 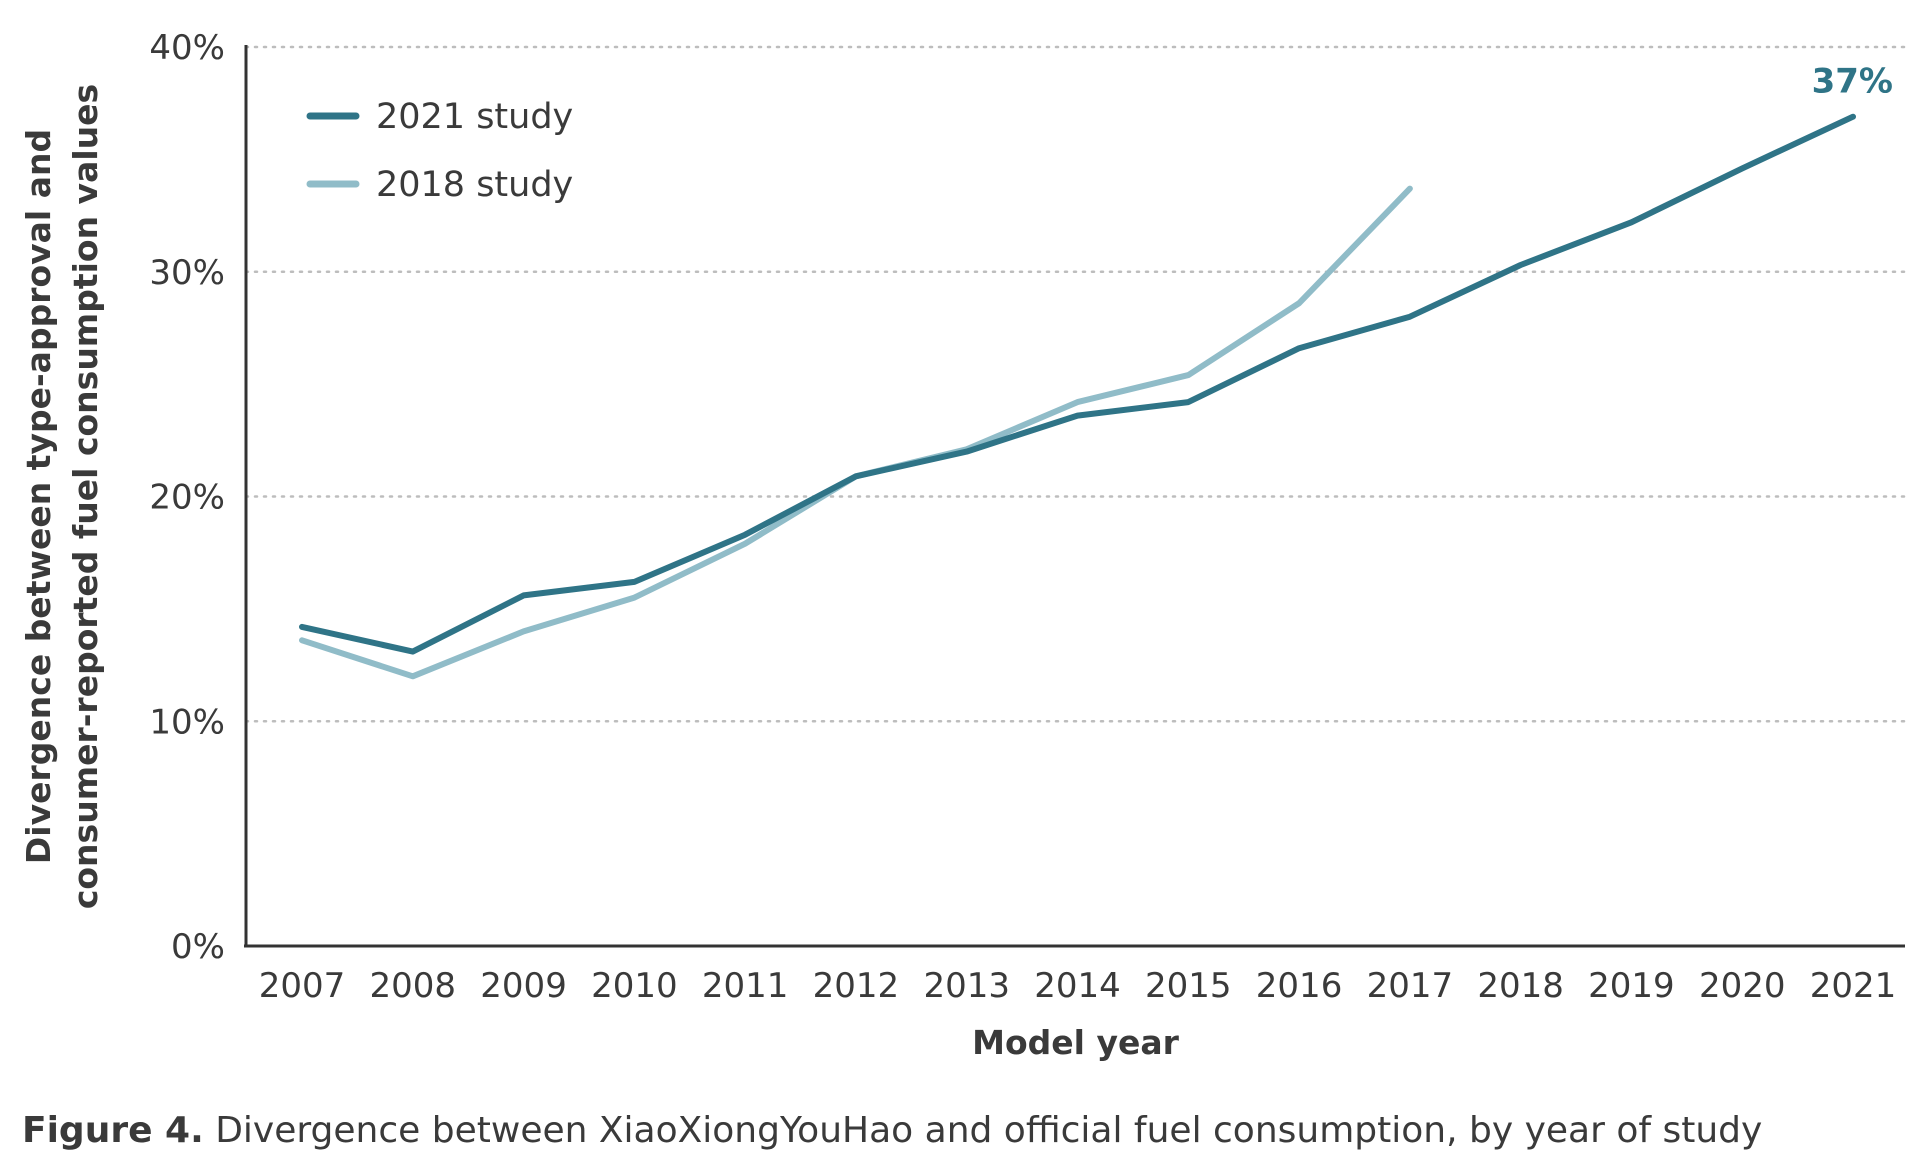 I want to click on x-tick-label: 2012, so click(x=856, y=986).